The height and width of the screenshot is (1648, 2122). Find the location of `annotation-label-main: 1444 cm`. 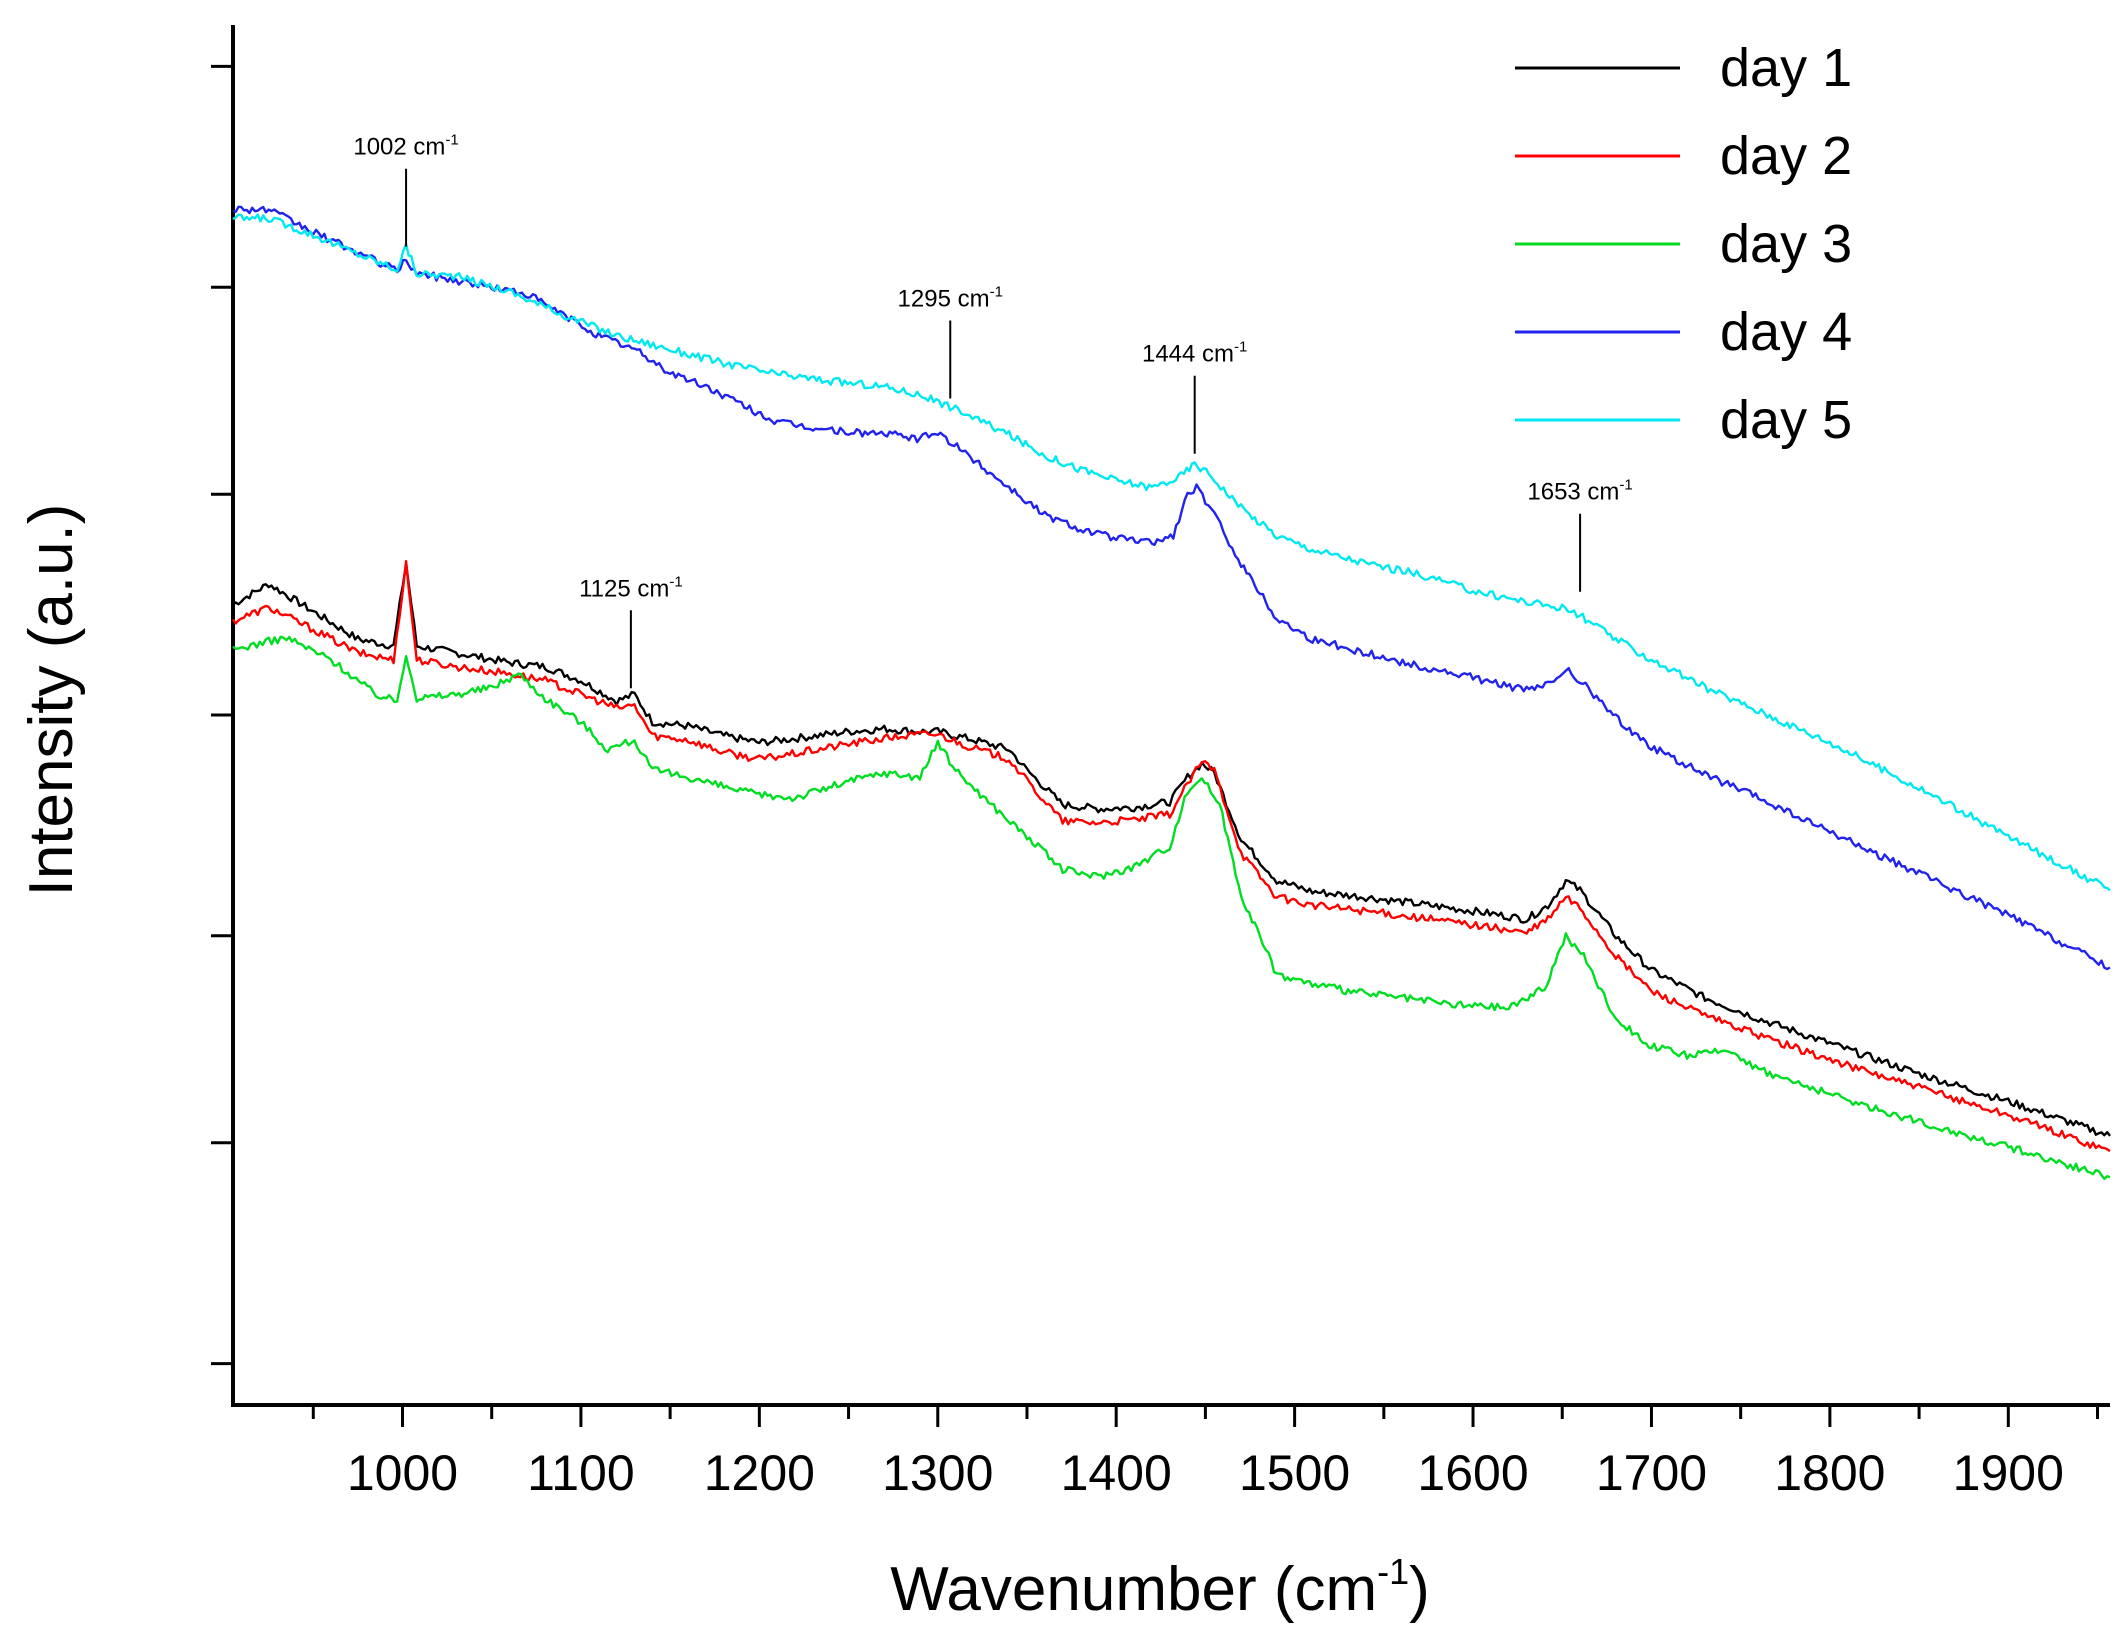

annotation-label-main: 1444 cm is located at coordinates (1188, 354).